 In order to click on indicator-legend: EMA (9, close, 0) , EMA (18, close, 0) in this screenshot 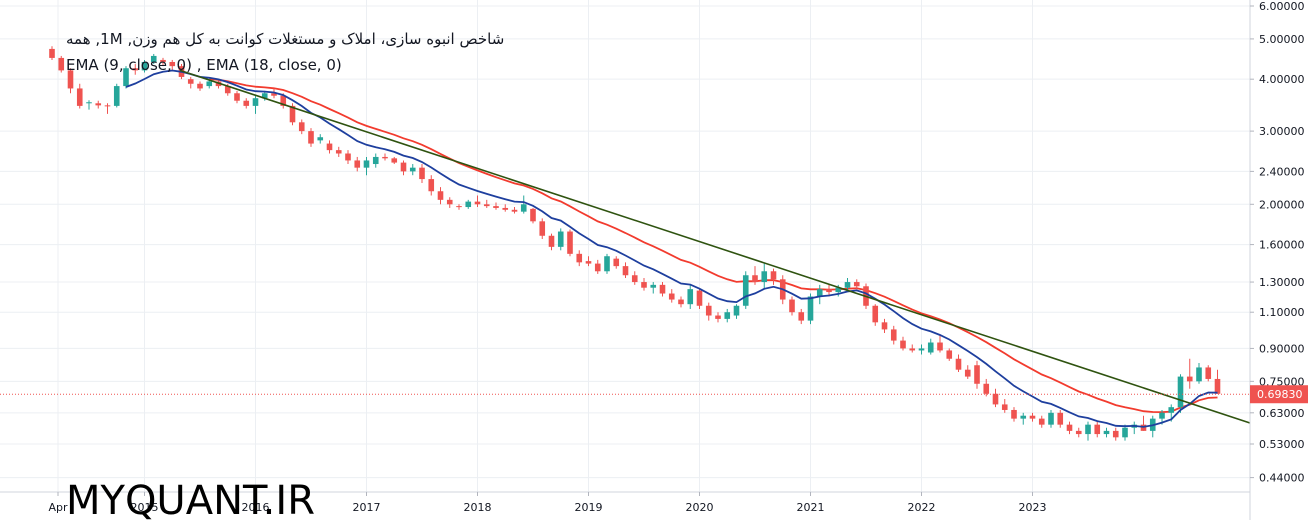, I will do `click(204, 65)`.